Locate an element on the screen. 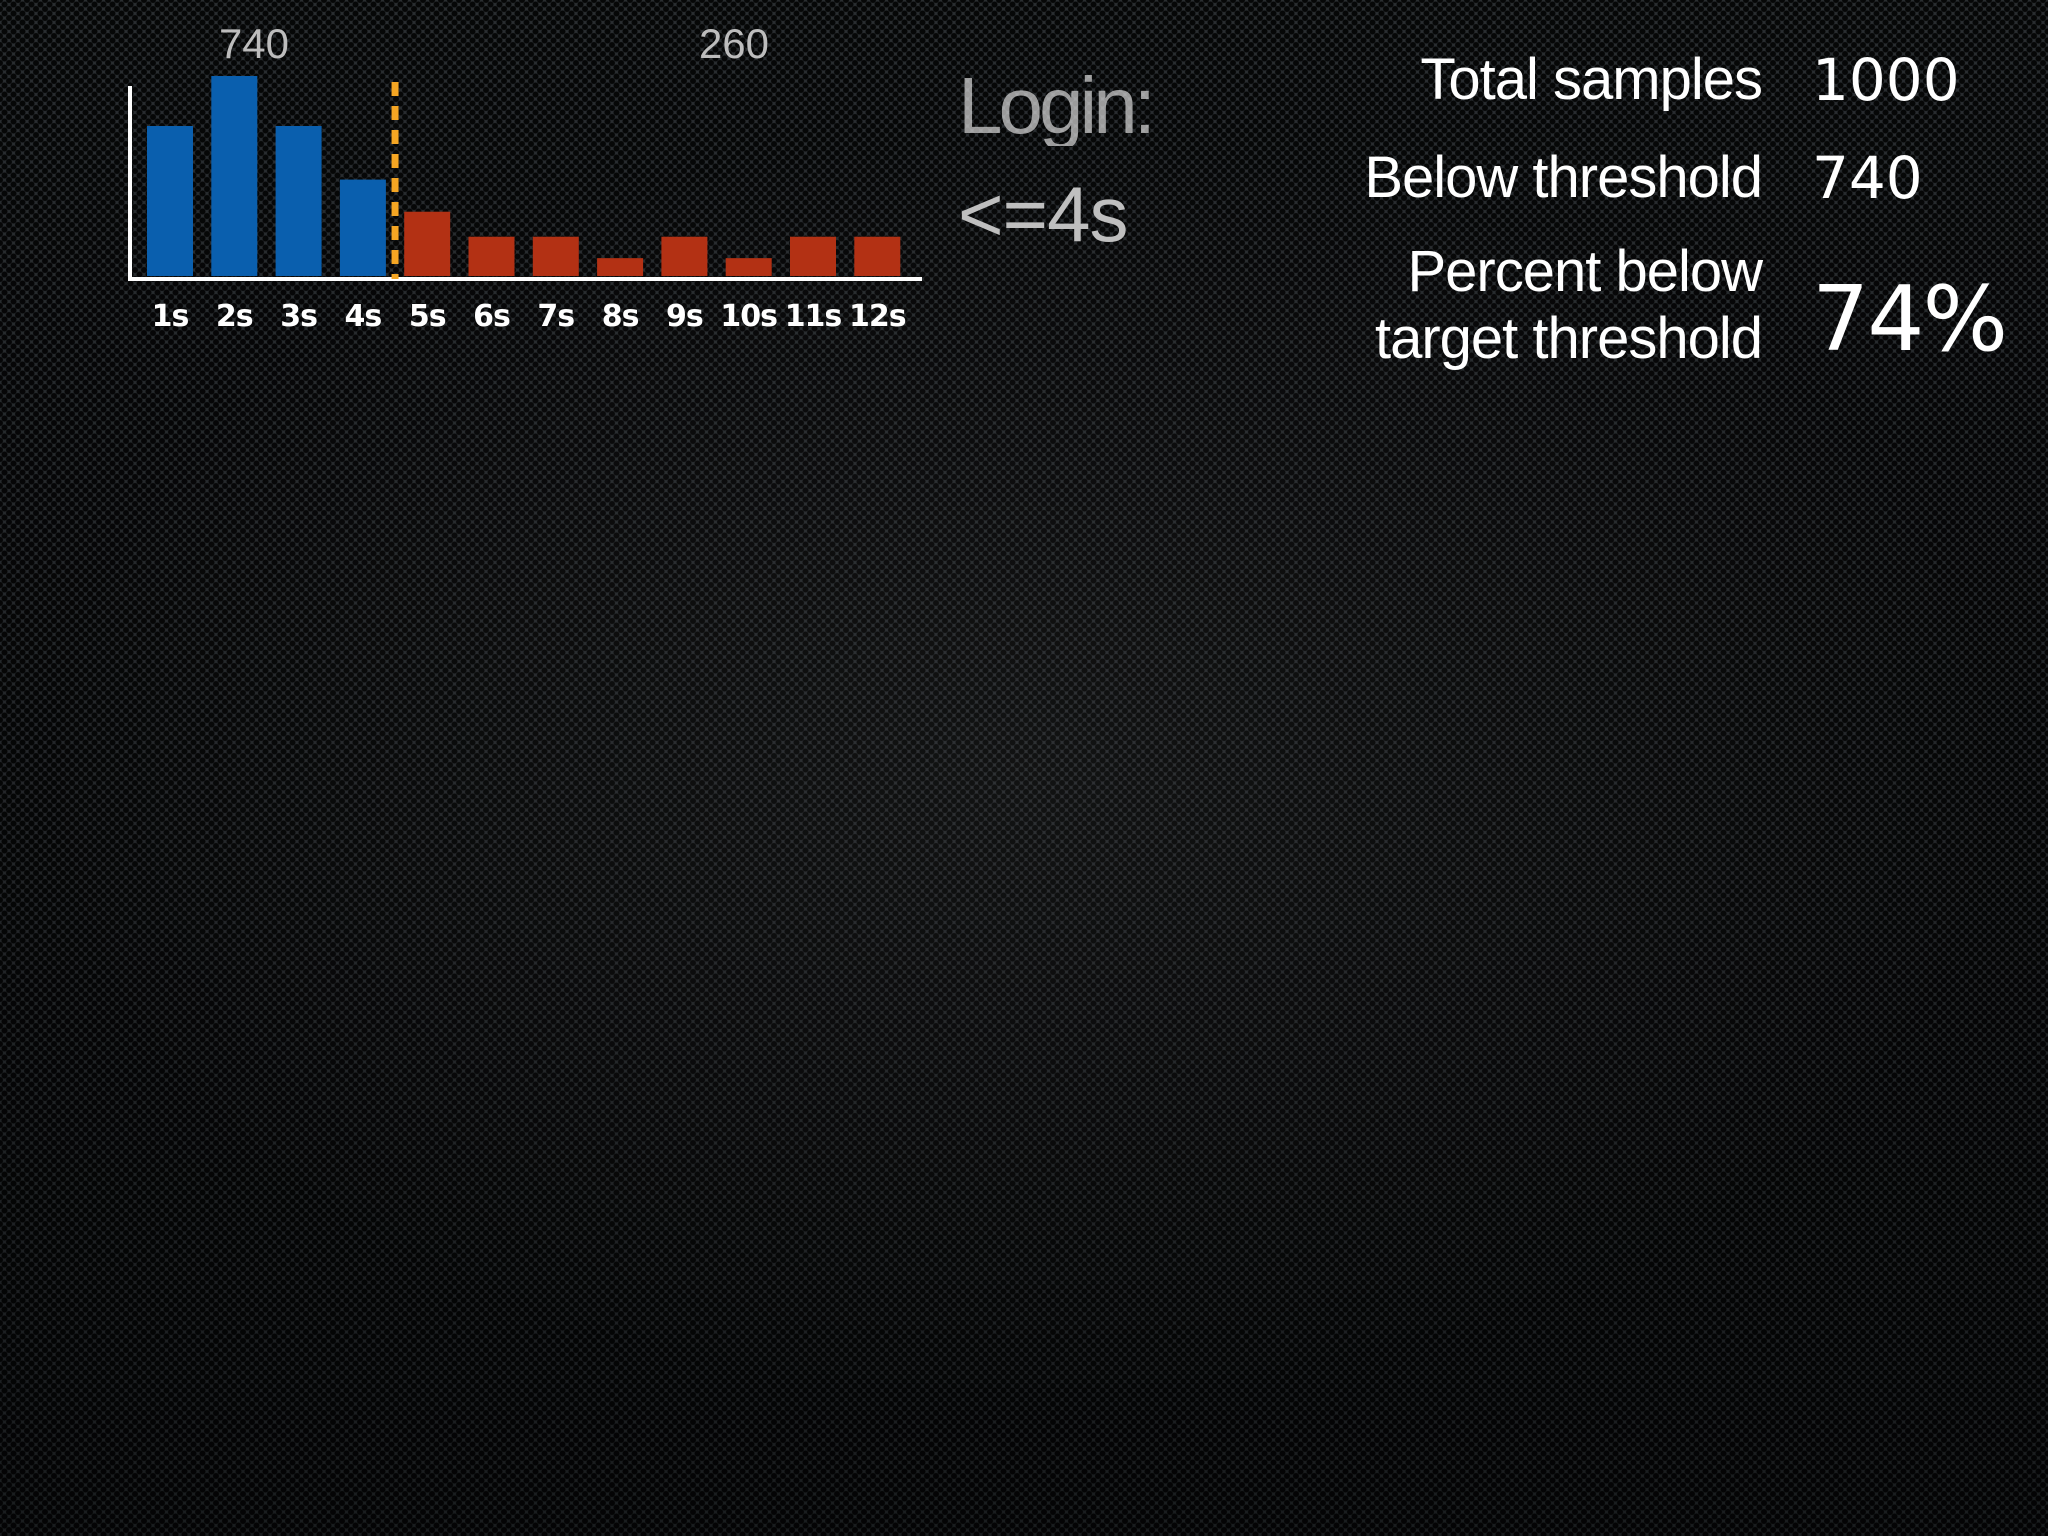  x-tick-label: 8s is located at coordinates (620, 316).